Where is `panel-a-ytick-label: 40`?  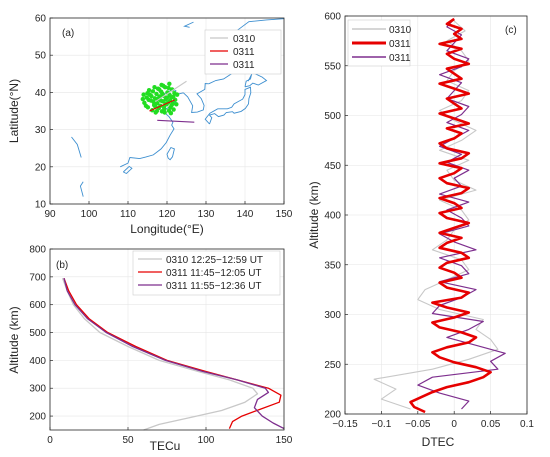
panel-a-ytick-label: 40 is located at coordinates (41, 93).